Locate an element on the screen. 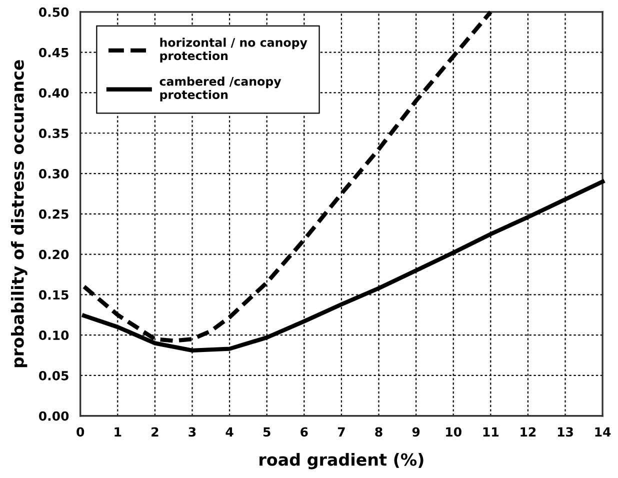  x-tick-label: 2 is located at coordinates (155, 431).